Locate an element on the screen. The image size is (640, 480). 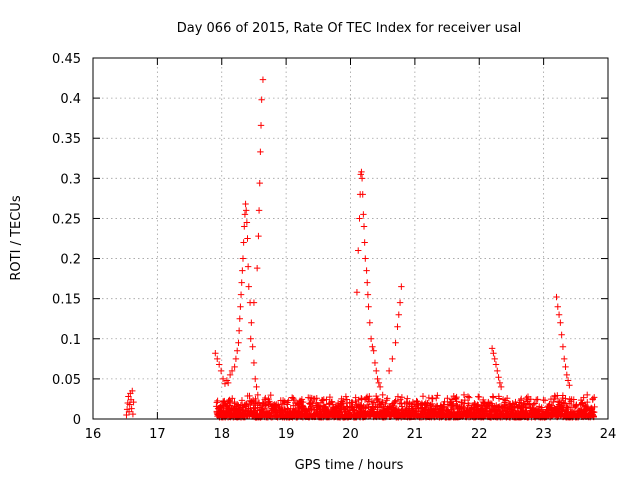
y-tick-label: 0.3 is located at coordinates (70, 179).